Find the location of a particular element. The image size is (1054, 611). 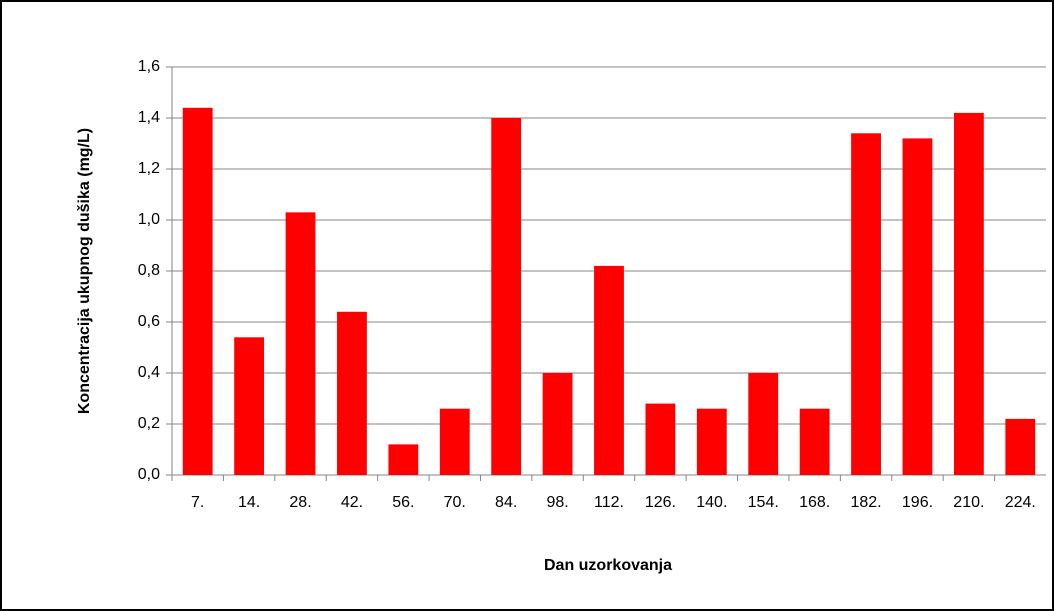

x-tick-label: 196. is located at coordinates (917, 502).